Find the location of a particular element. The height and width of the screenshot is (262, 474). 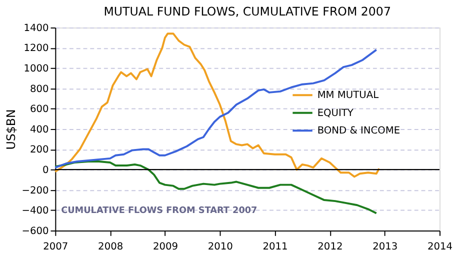

y-tick-label: −200 is located at coordinates (35, 190).